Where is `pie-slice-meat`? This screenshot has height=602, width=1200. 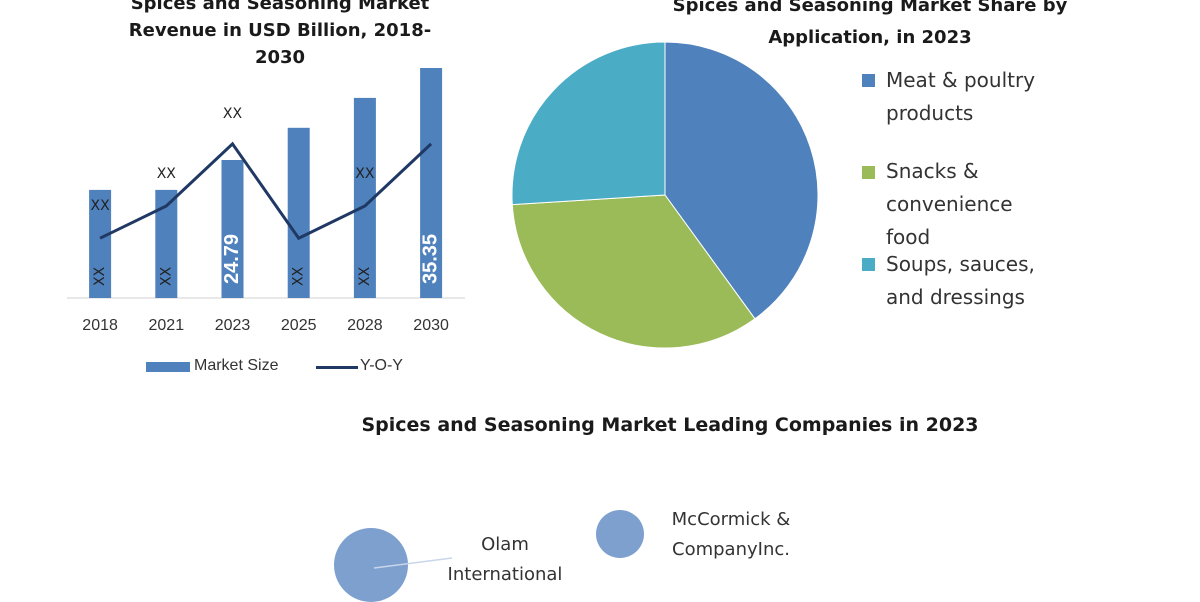 pie-slice-meat is located at coordinates (741, 180).